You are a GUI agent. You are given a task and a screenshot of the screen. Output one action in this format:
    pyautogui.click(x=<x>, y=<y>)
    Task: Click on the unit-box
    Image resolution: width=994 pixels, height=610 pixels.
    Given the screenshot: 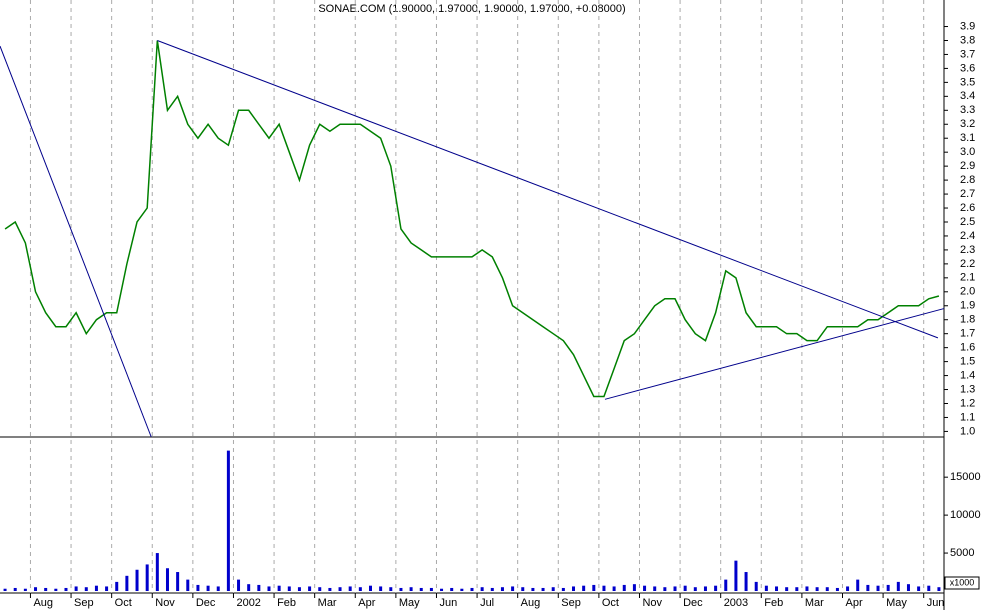 What is the action you would take?
    pyautogui.click(x=962, y=583)
    